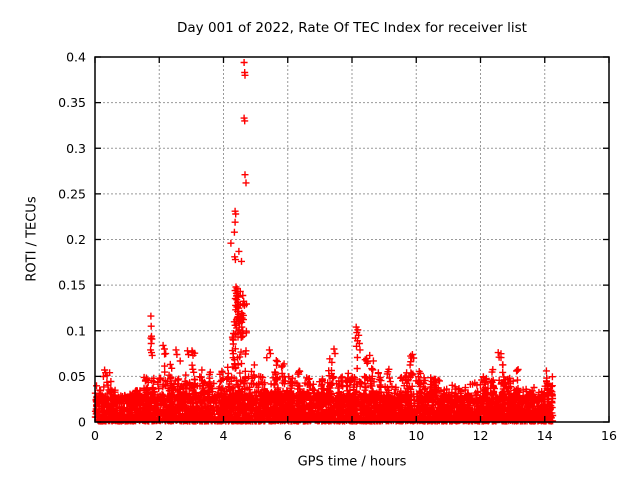  Describe the element at coordinates (32, 239) in the screenshot. I see `y-axis-label: ROTI / TECUs` at that location.